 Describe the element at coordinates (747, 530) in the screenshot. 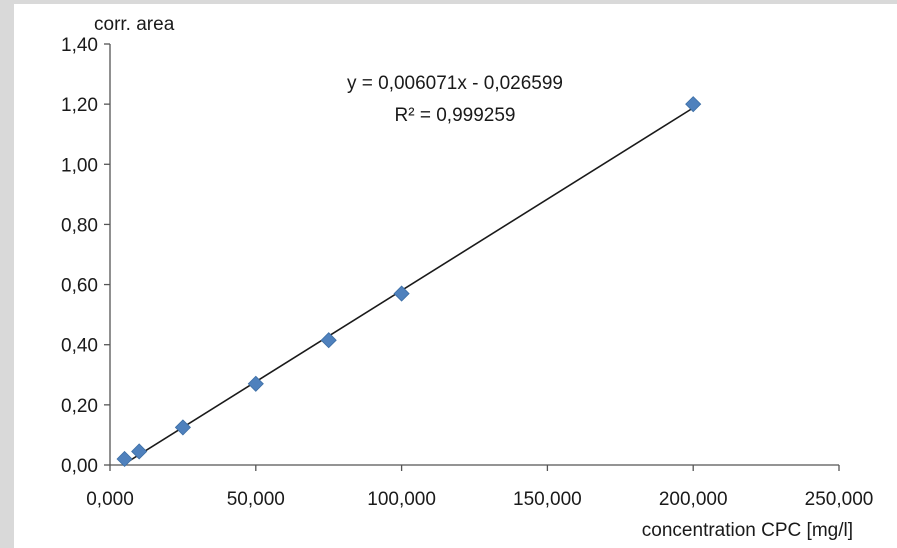

I see `x-axis-label: concentration CPC [mg/l]` at that location.